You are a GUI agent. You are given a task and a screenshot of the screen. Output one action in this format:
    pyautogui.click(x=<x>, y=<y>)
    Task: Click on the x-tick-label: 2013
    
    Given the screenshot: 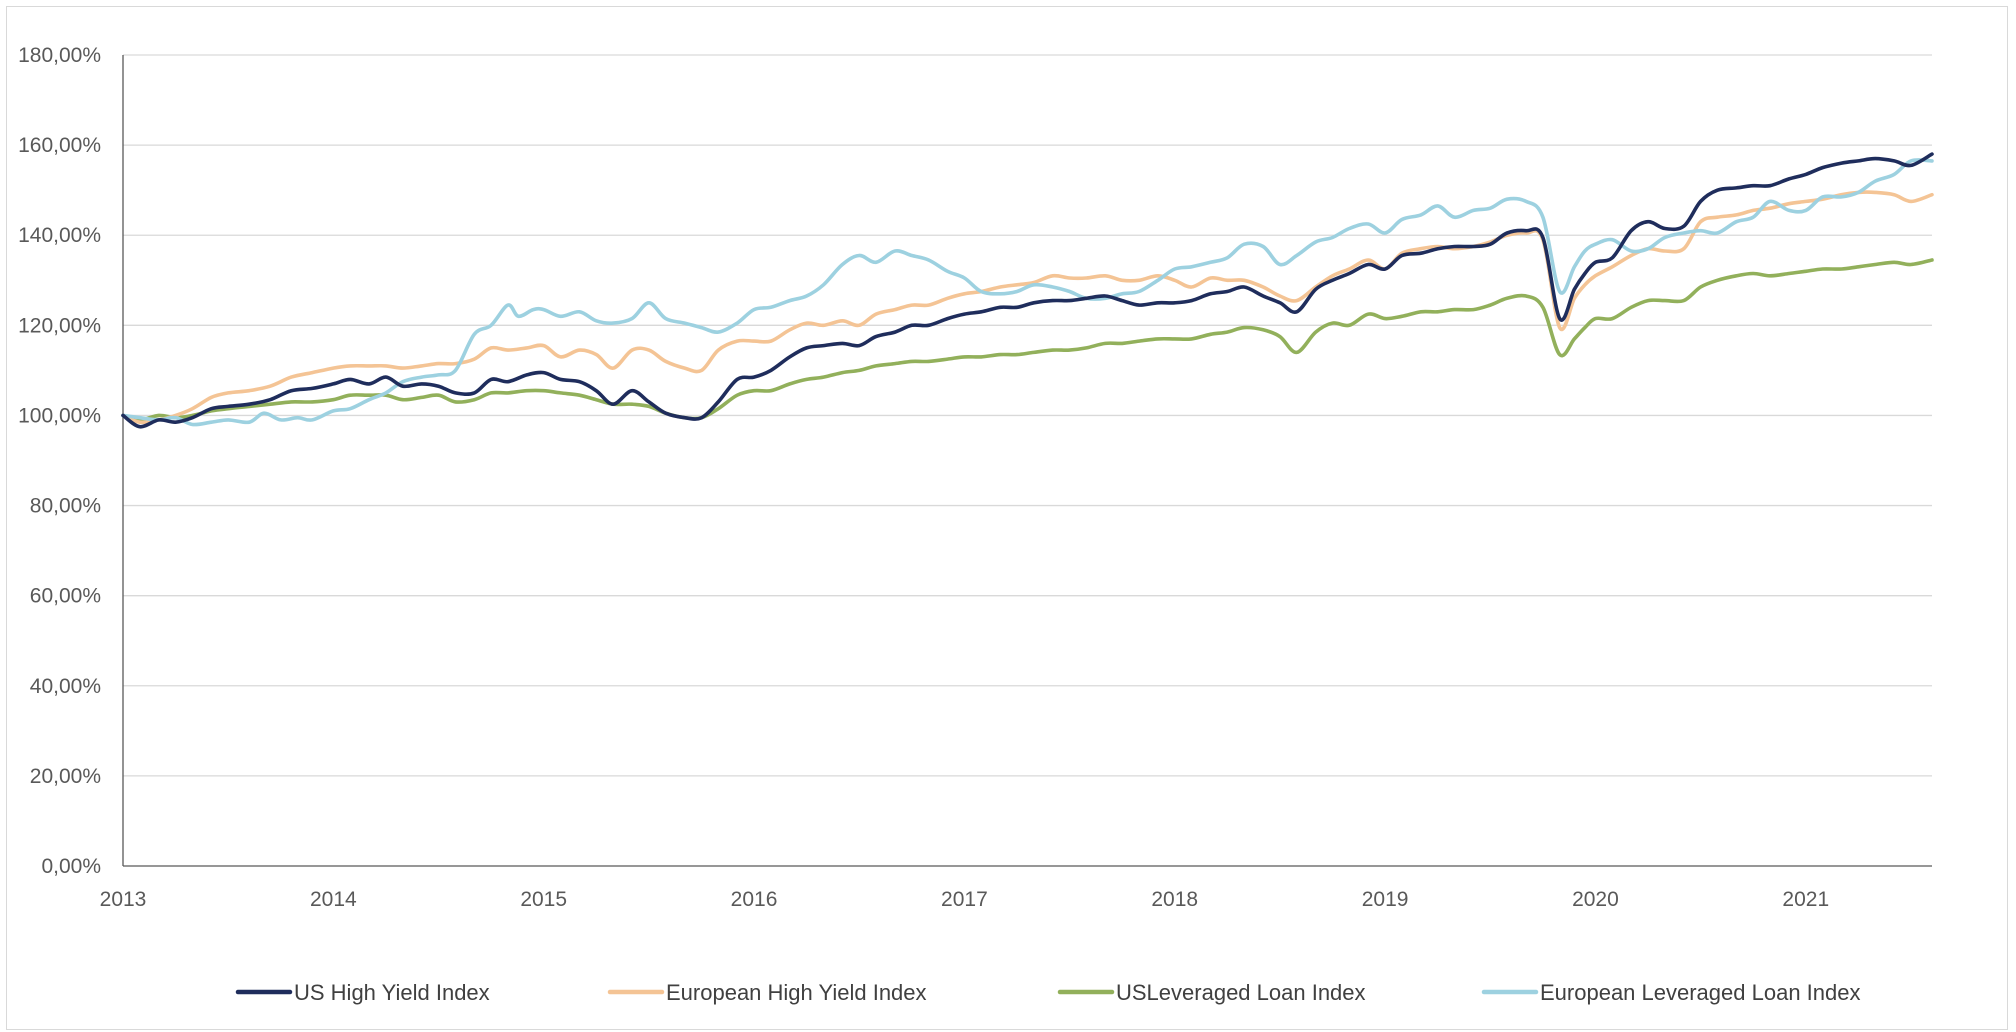 What is the action you would take?
    pyautogui.click(x=123, y=899)
    